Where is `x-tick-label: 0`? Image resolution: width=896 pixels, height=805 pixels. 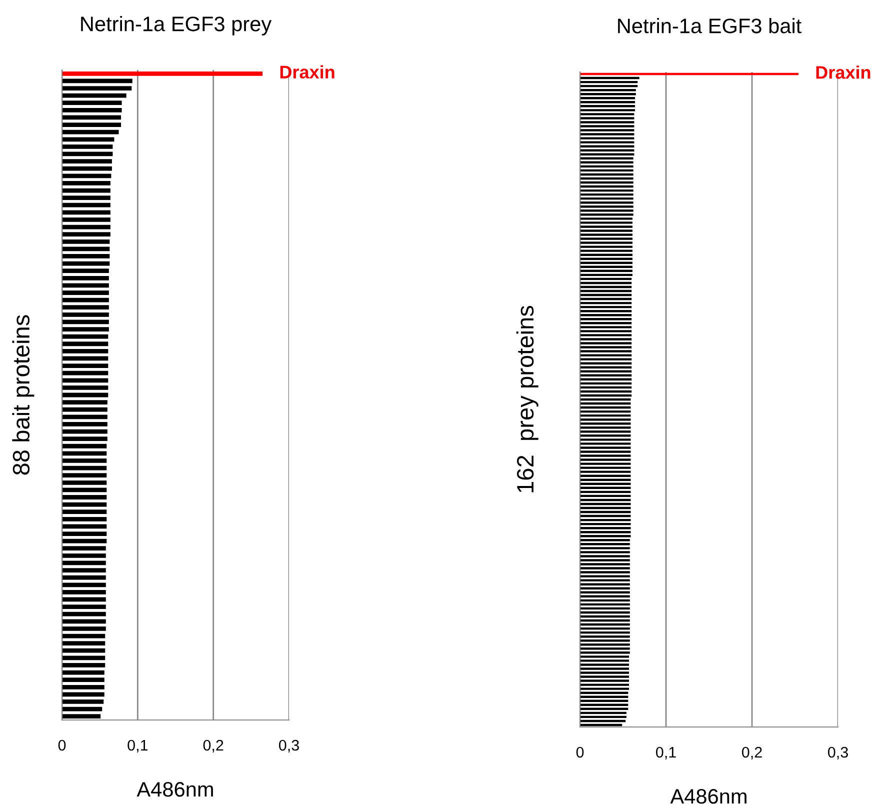 x-tick-label: 0 is located at coordinates (62, 745).